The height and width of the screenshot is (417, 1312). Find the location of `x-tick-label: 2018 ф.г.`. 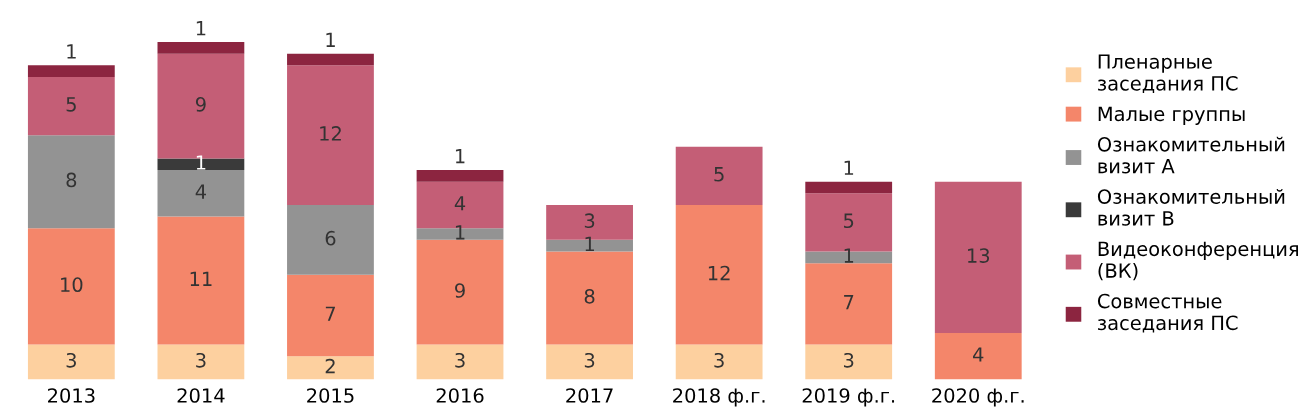

x-tick-label: 2018 ф.г. is located at coordinates (719, 397).